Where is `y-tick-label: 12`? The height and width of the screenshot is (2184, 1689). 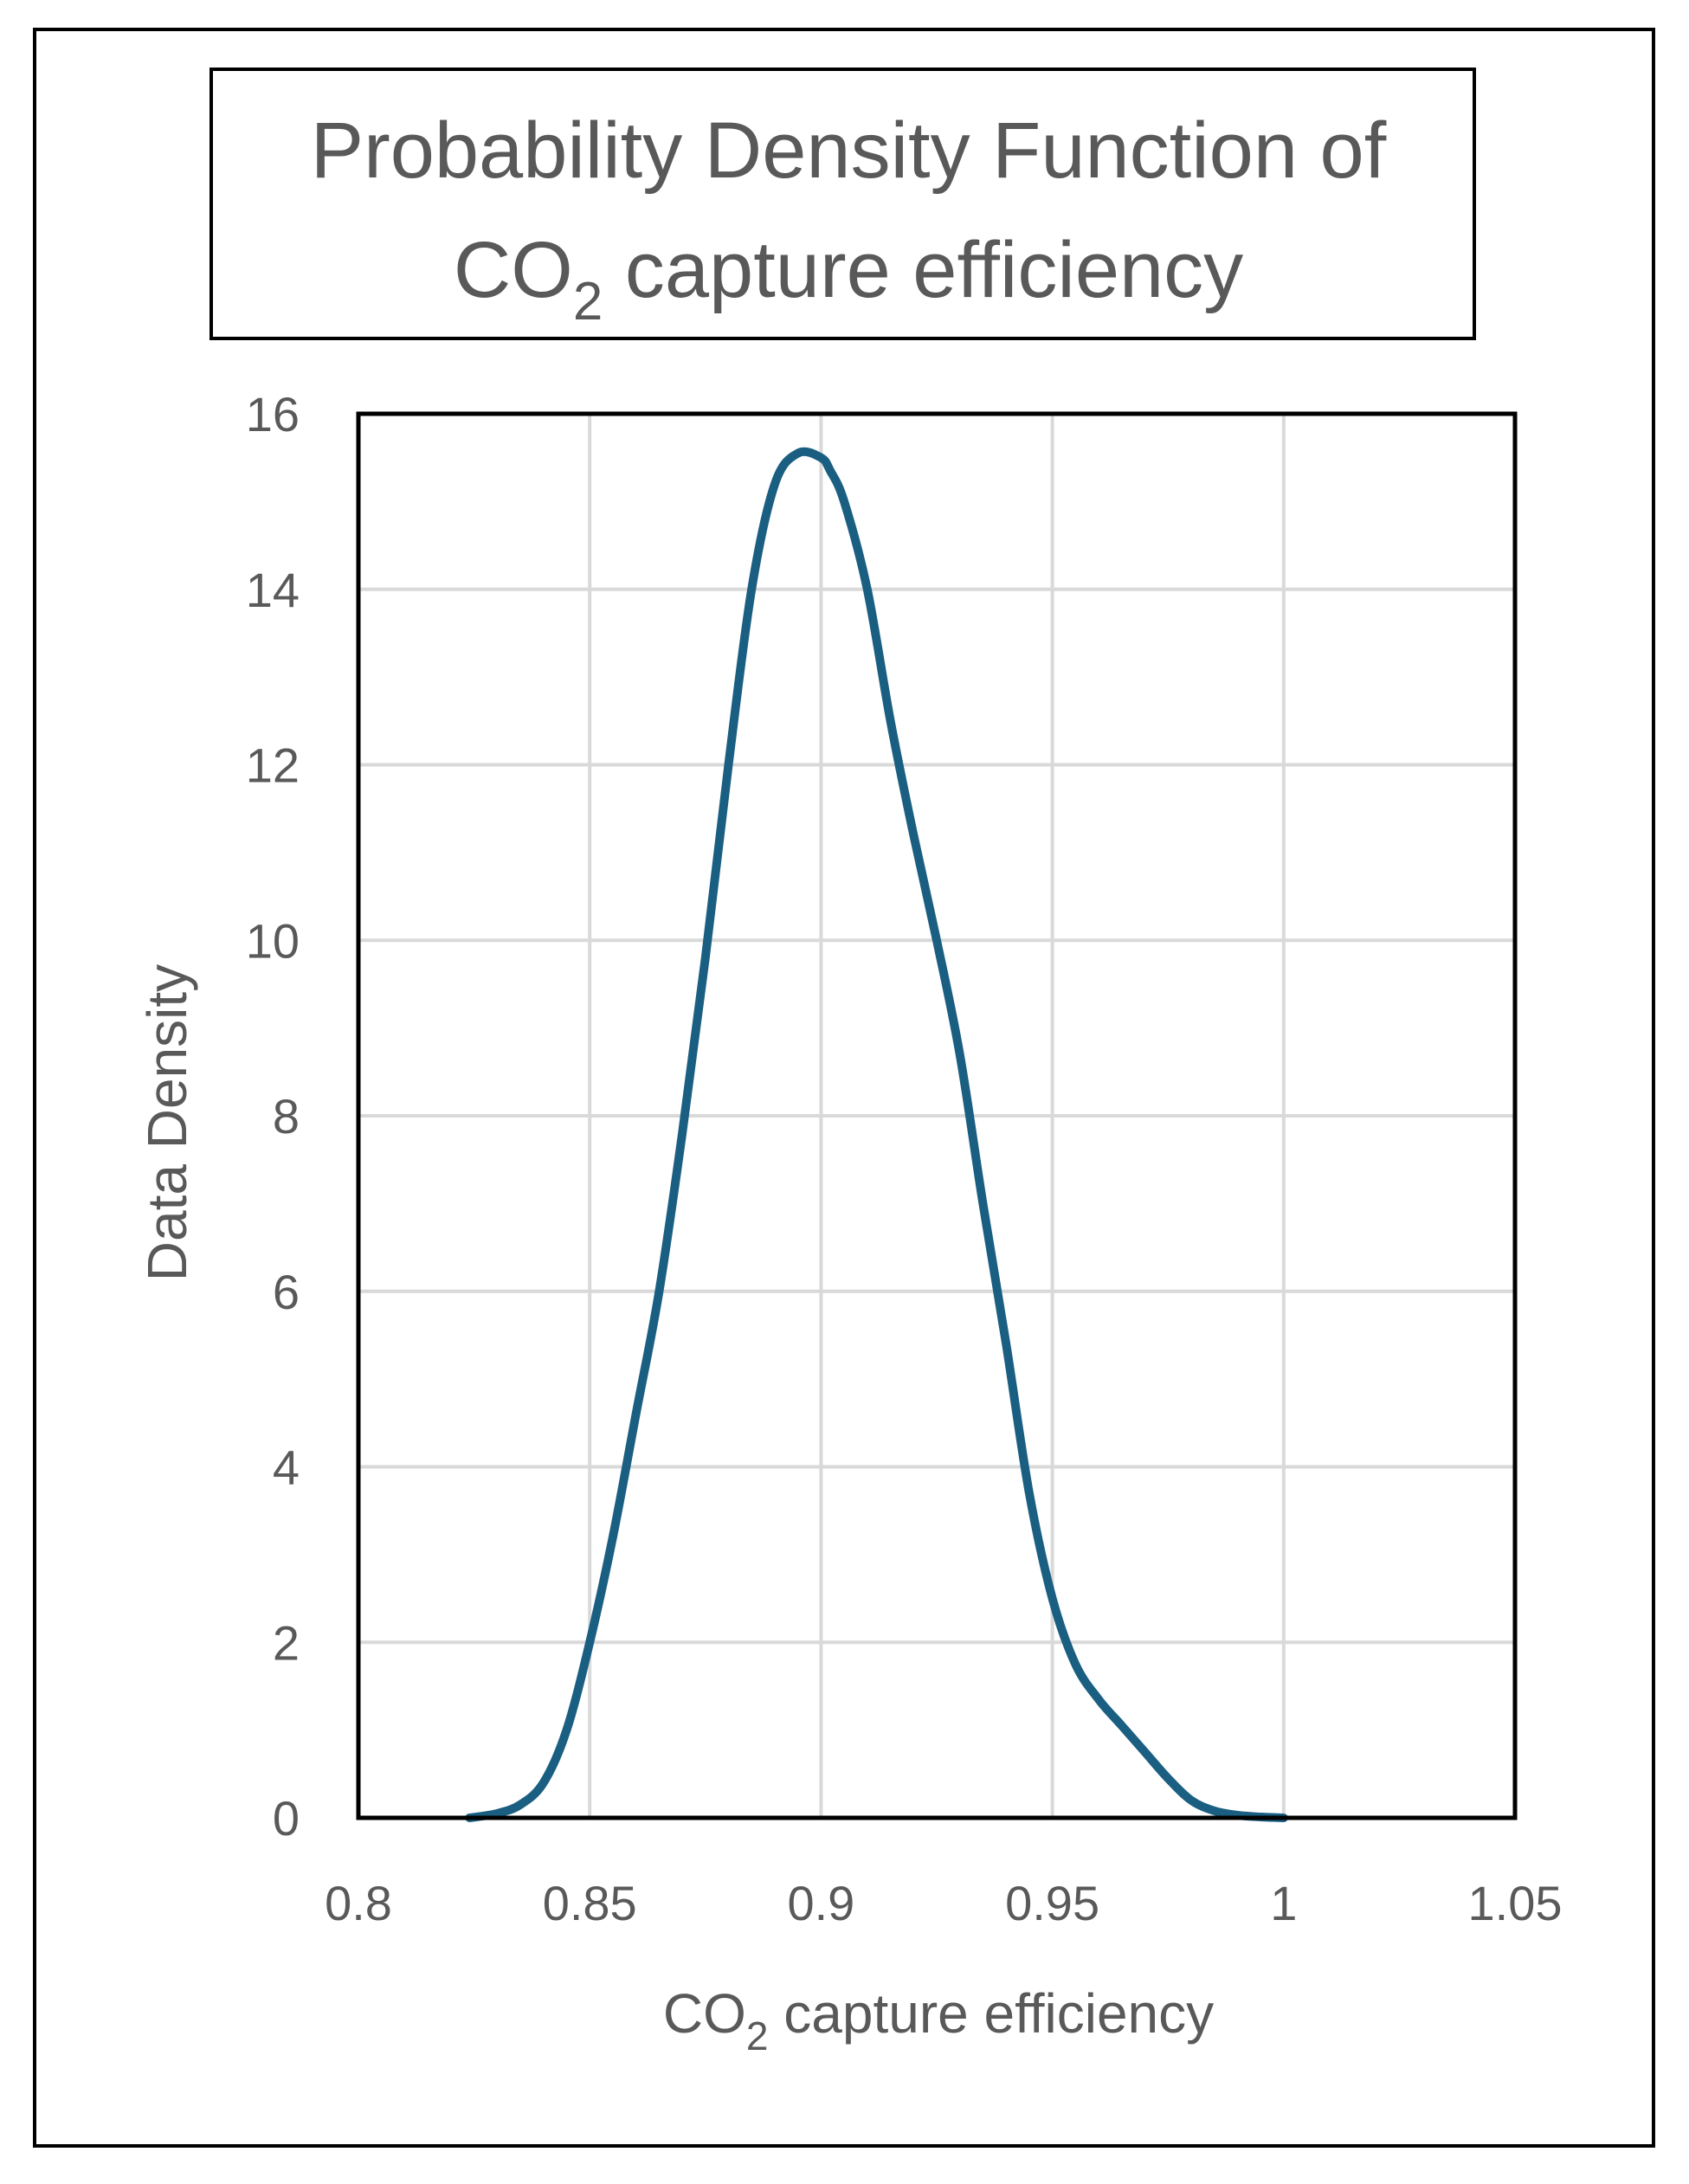
y-tick-label: 12 is located at coordinates (273, 765).